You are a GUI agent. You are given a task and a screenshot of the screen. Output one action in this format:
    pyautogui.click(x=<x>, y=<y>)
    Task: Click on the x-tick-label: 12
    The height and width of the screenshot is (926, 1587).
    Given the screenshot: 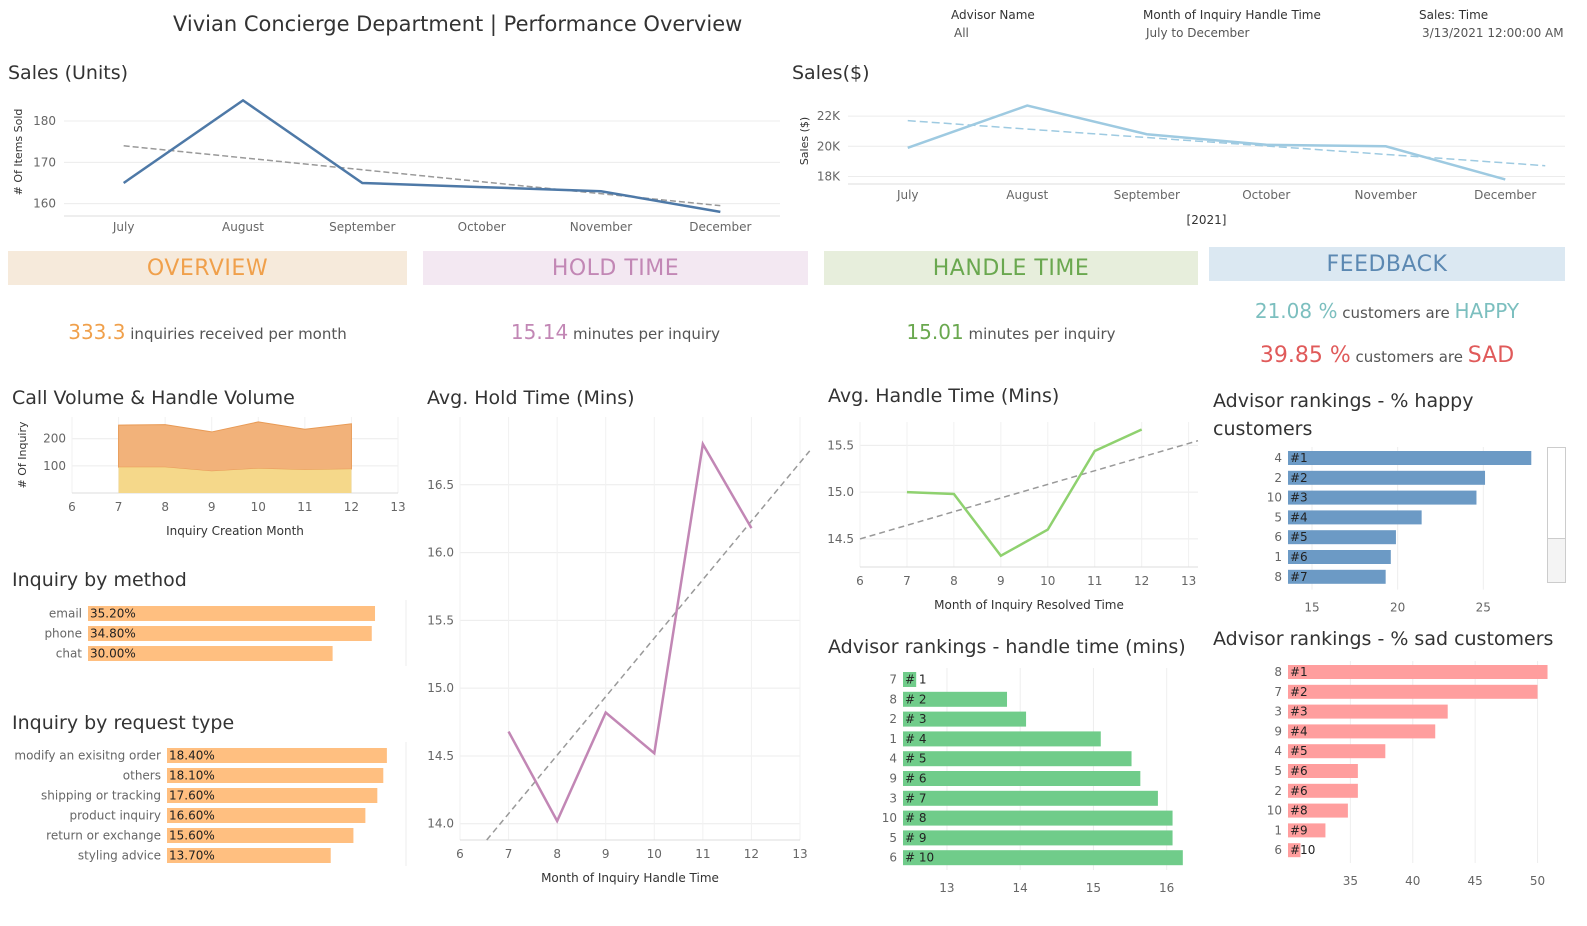 What is the action you would take?
    pyautogui.click(x=351, y=507)
    